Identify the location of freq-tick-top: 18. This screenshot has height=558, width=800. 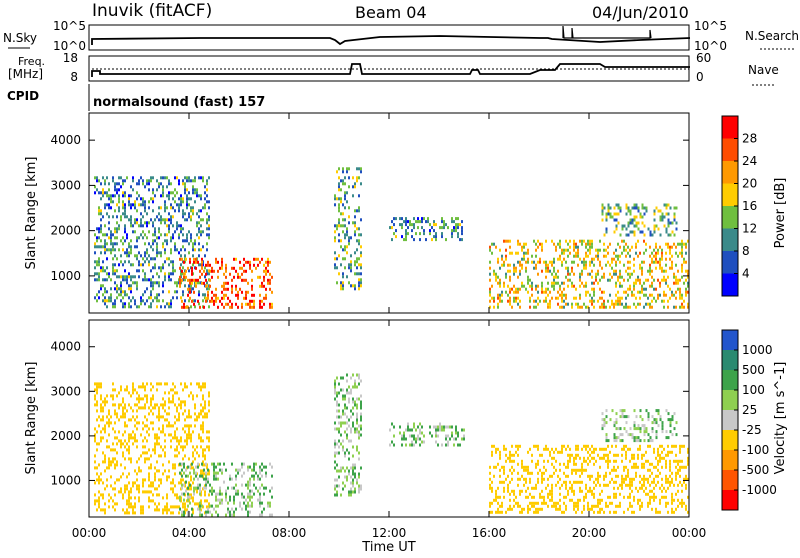
(70, 58).